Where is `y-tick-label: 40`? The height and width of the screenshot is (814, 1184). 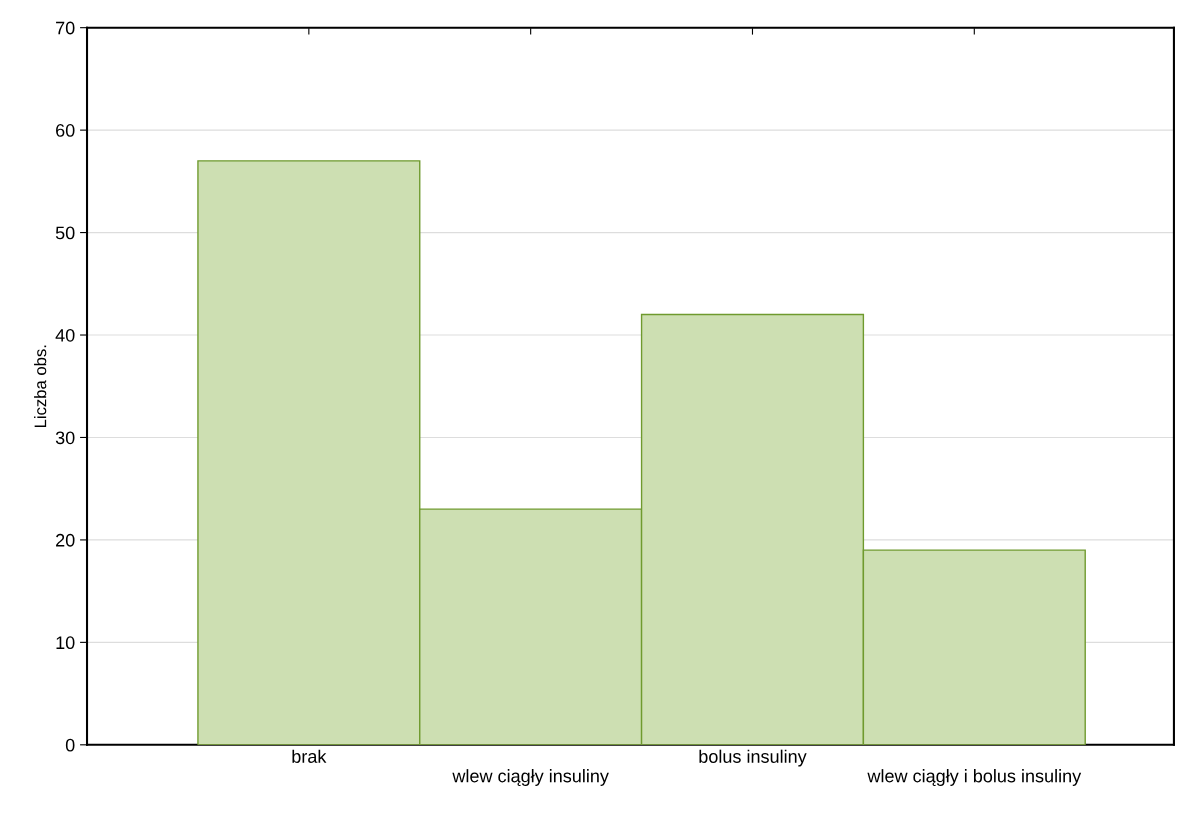 y-tick-label: 40 is located at coordinates (65, 335).